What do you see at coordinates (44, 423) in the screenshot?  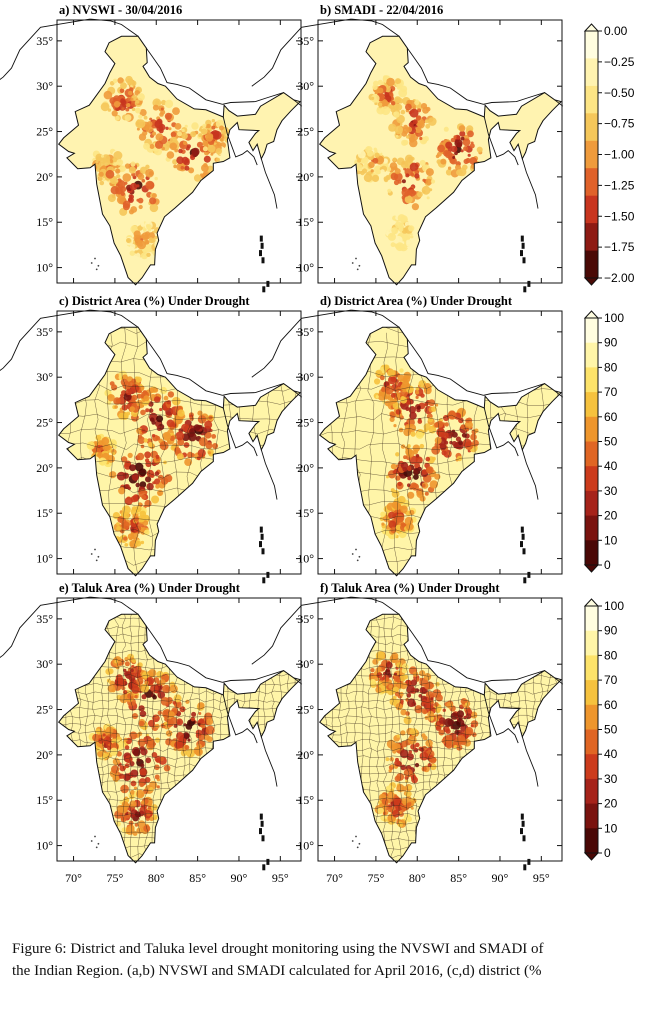 I see `y-tick-label: 25°` at bounding box center [44, 423].